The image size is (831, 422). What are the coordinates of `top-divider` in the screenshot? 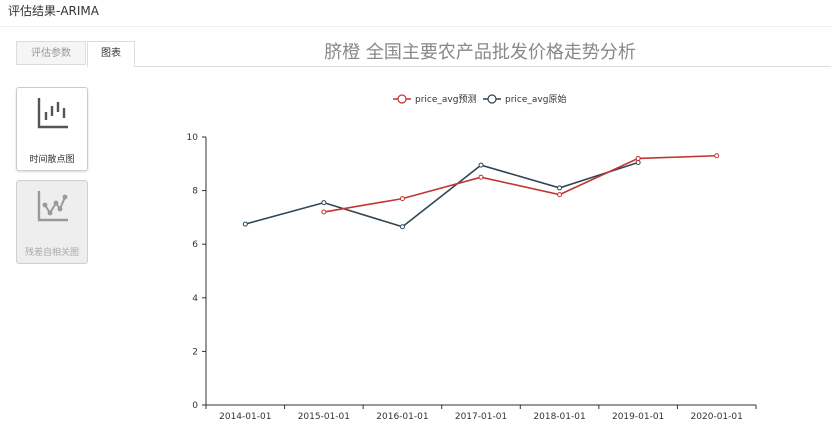 It's located at (415, 26).